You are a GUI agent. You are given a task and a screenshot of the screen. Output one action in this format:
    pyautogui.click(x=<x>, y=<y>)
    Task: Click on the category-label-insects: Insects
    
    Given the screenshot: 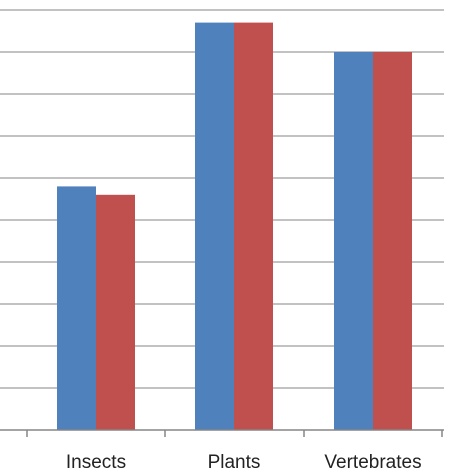 What is the action you would take?
    pyautogui.click(x=96, y=462)
    